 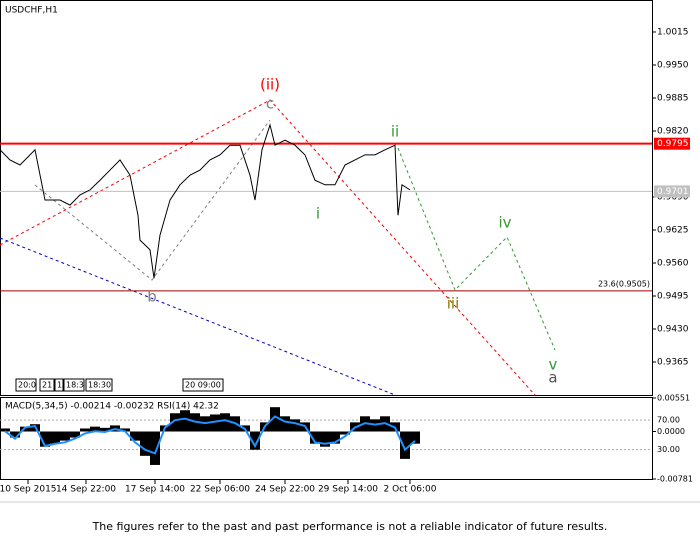 What do you see at coordinates (552, 378) in the screenshot?
I see `wave-label: a` at bounding box center [552, 378].